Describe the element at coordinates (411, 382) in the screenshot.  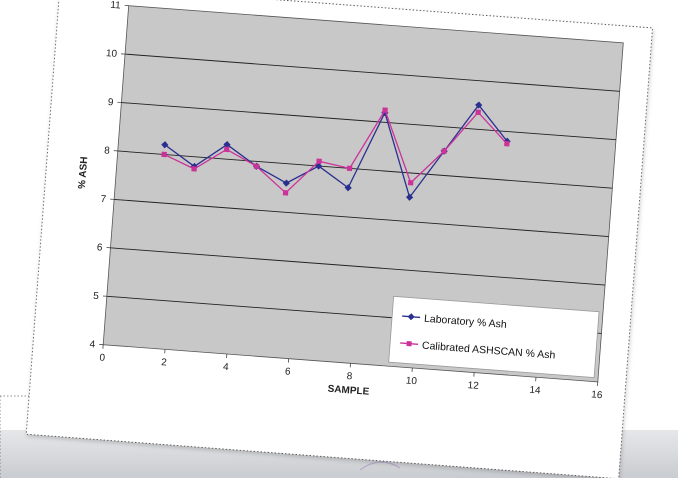
I see `x-tick-label: 10` at that location.